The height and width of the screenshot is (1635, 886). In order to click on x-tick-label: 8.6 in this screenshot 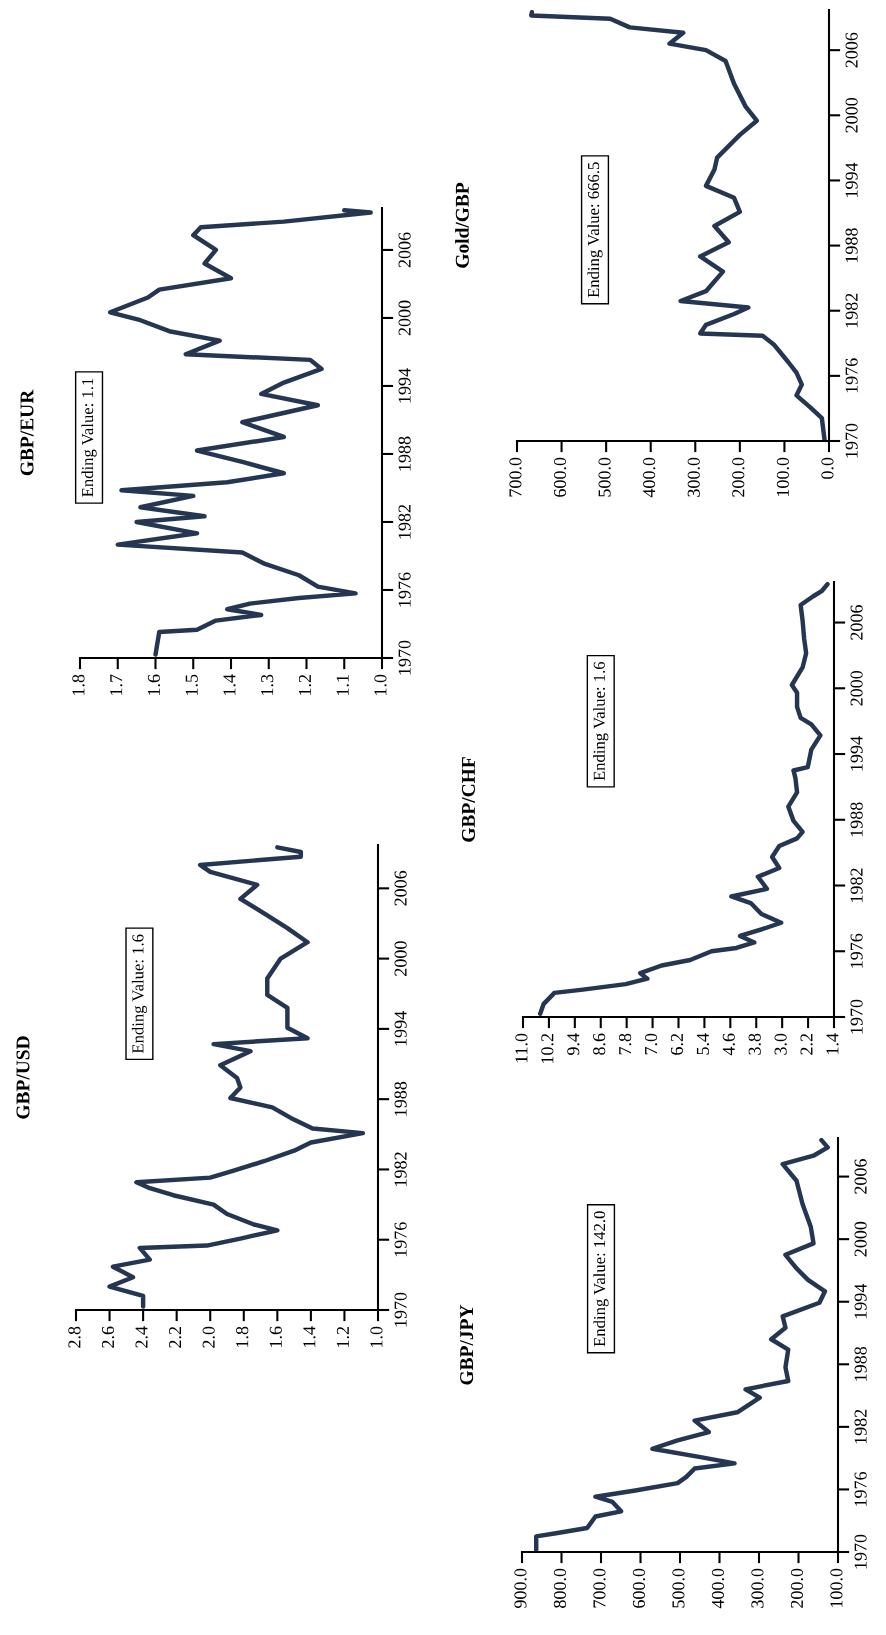, I will do `click(599, 1044)`.